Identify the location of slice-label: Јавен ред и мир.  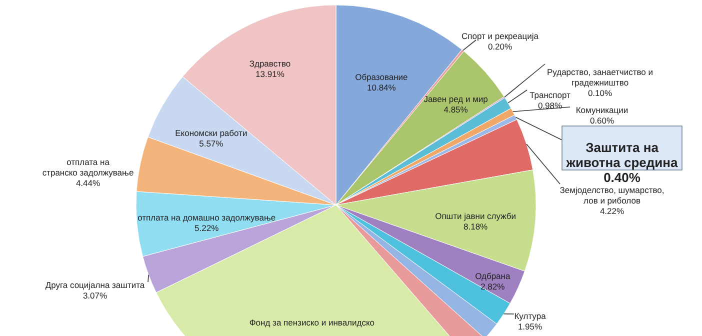
(456, 99).